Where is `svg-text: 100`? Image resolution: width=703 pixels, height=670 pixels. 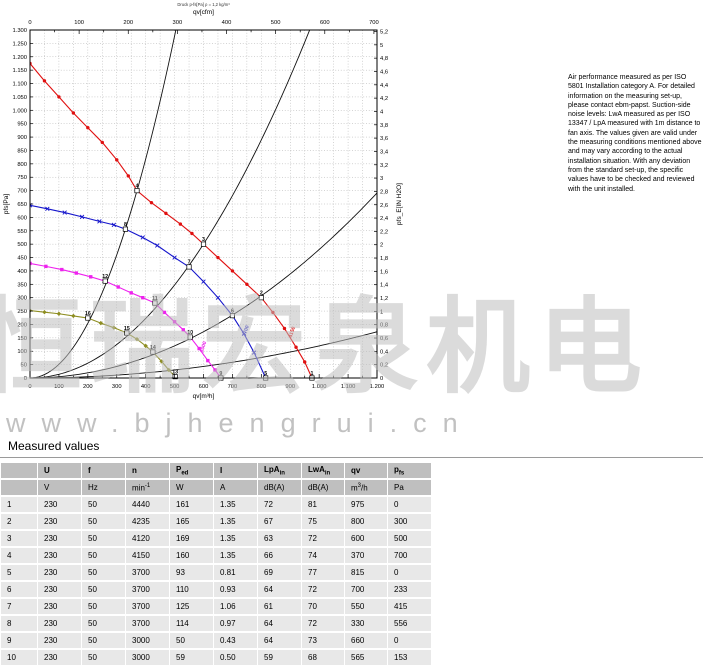 svg-text: 100 is located at coordinates (22, 352).